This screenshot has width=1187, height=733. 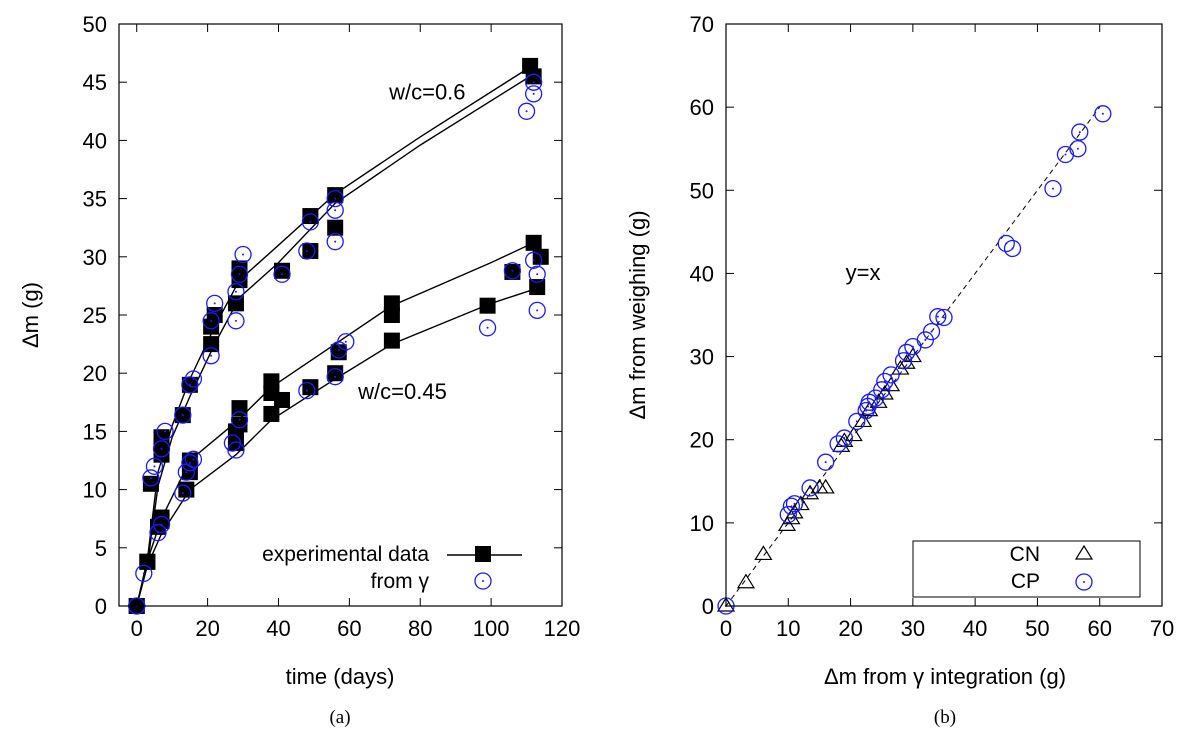 What do you see at coordinates (483, 554) in the screenshot?
I see `legend-marker-filled-square` at bounding box center [483, 554].